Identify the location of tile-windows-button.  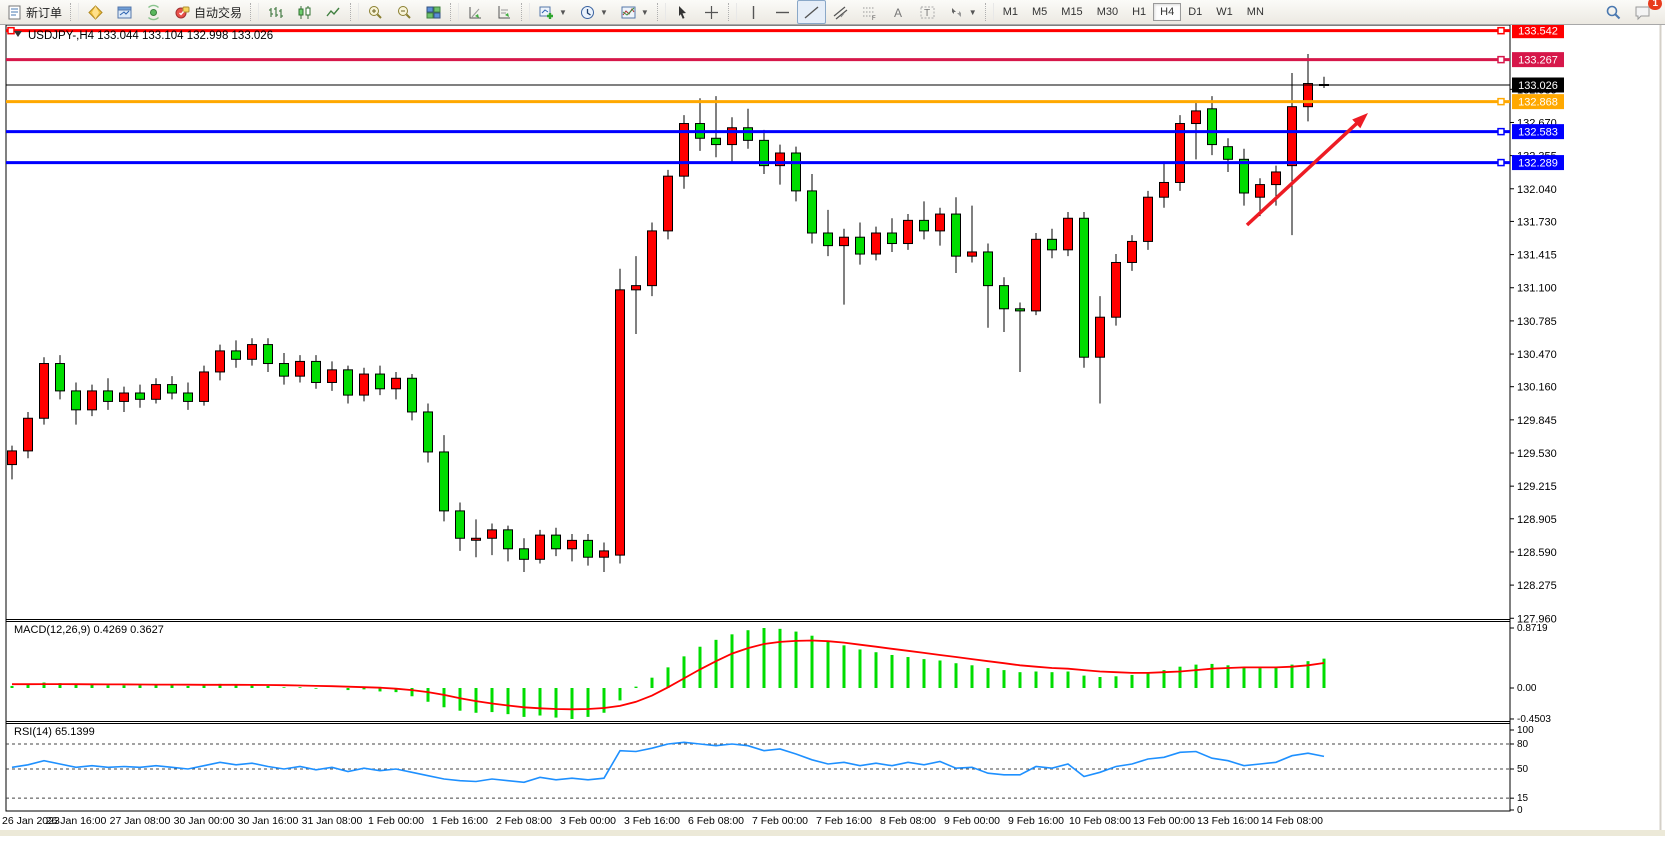
(433, 12).